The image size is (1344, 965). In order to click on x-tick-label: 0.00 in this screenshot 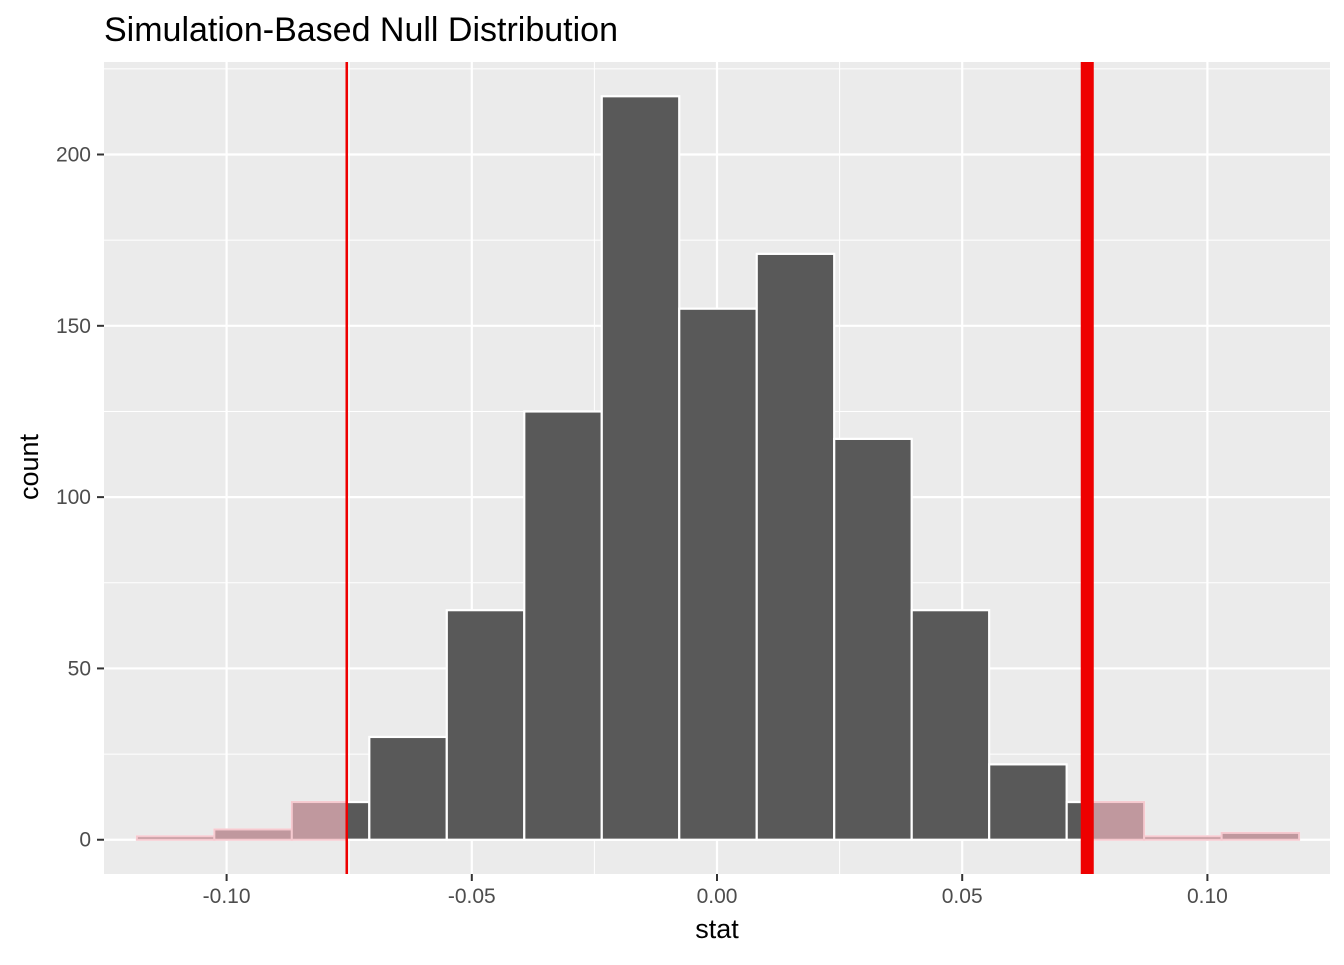, I will do `click(717, 896)`.